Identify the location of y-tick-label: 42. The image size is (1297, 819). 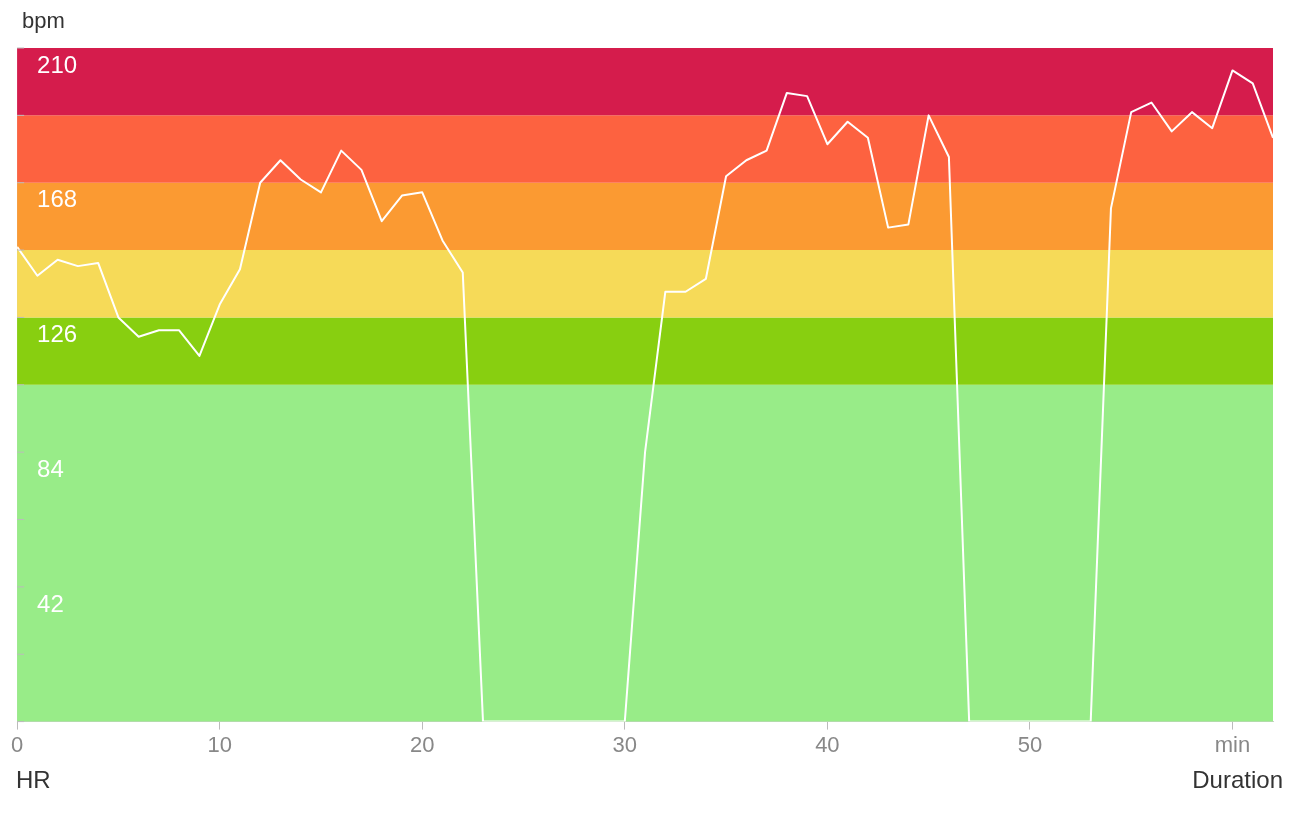
(50, 603).